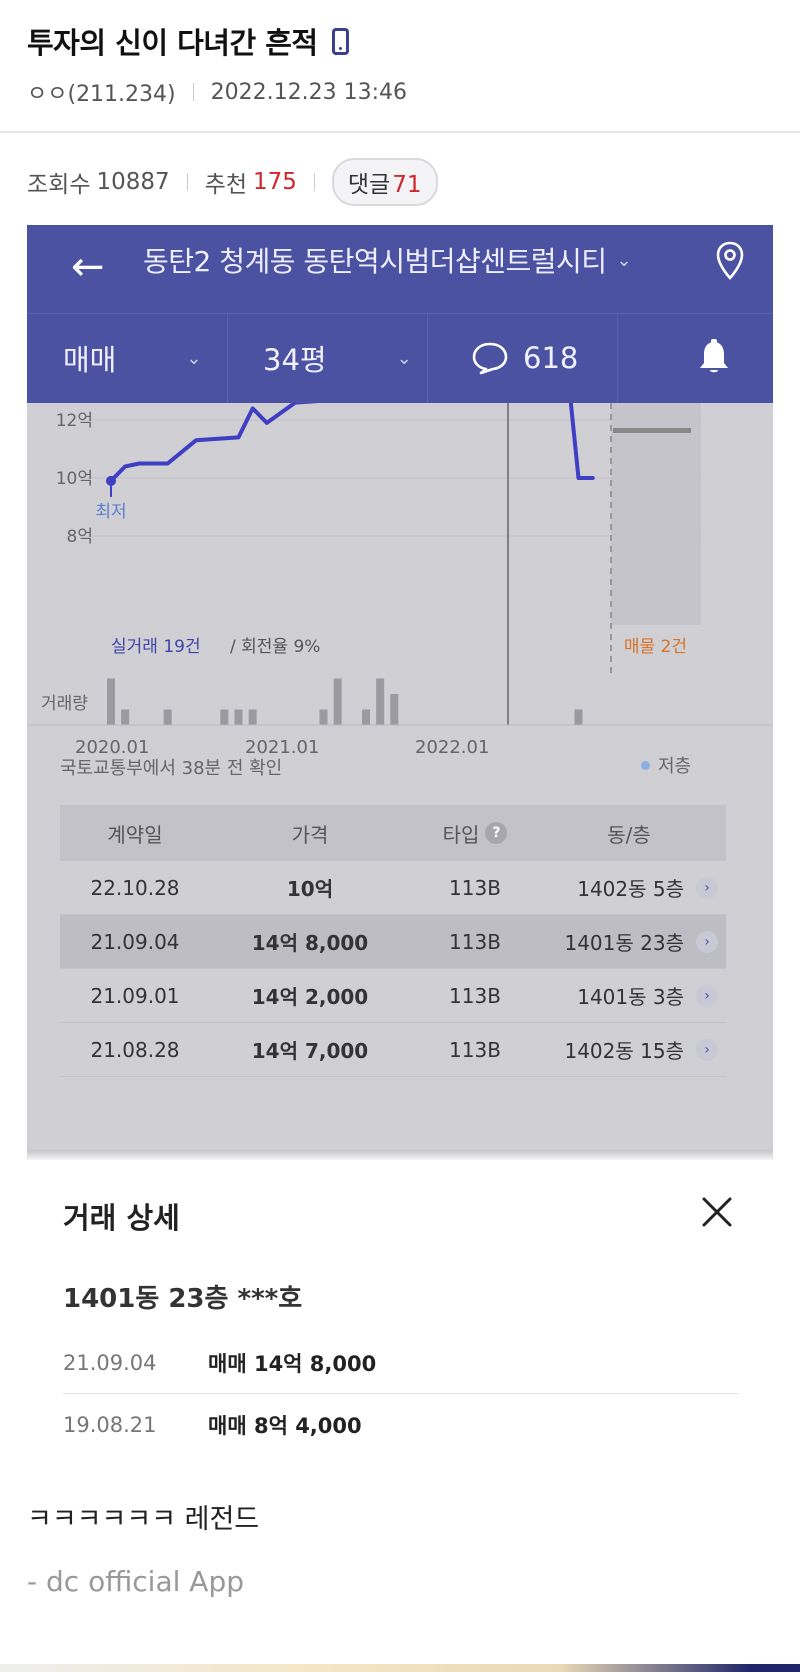 This screenshot has width=800, height=1672. Describe the element at coordinates (401, 1425) in the screenshot. I see `history-row: 19.08.21 매매 8억 4,000` at that location.